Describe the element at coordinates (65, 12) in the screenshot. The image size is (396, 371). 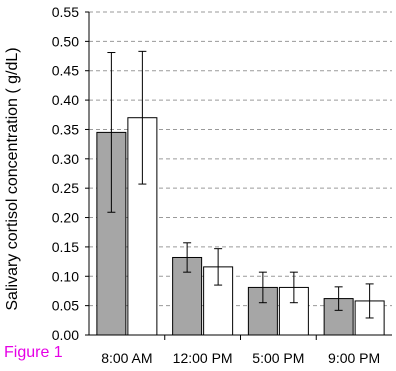
I see `y-tick-label: 0.55` at that location.